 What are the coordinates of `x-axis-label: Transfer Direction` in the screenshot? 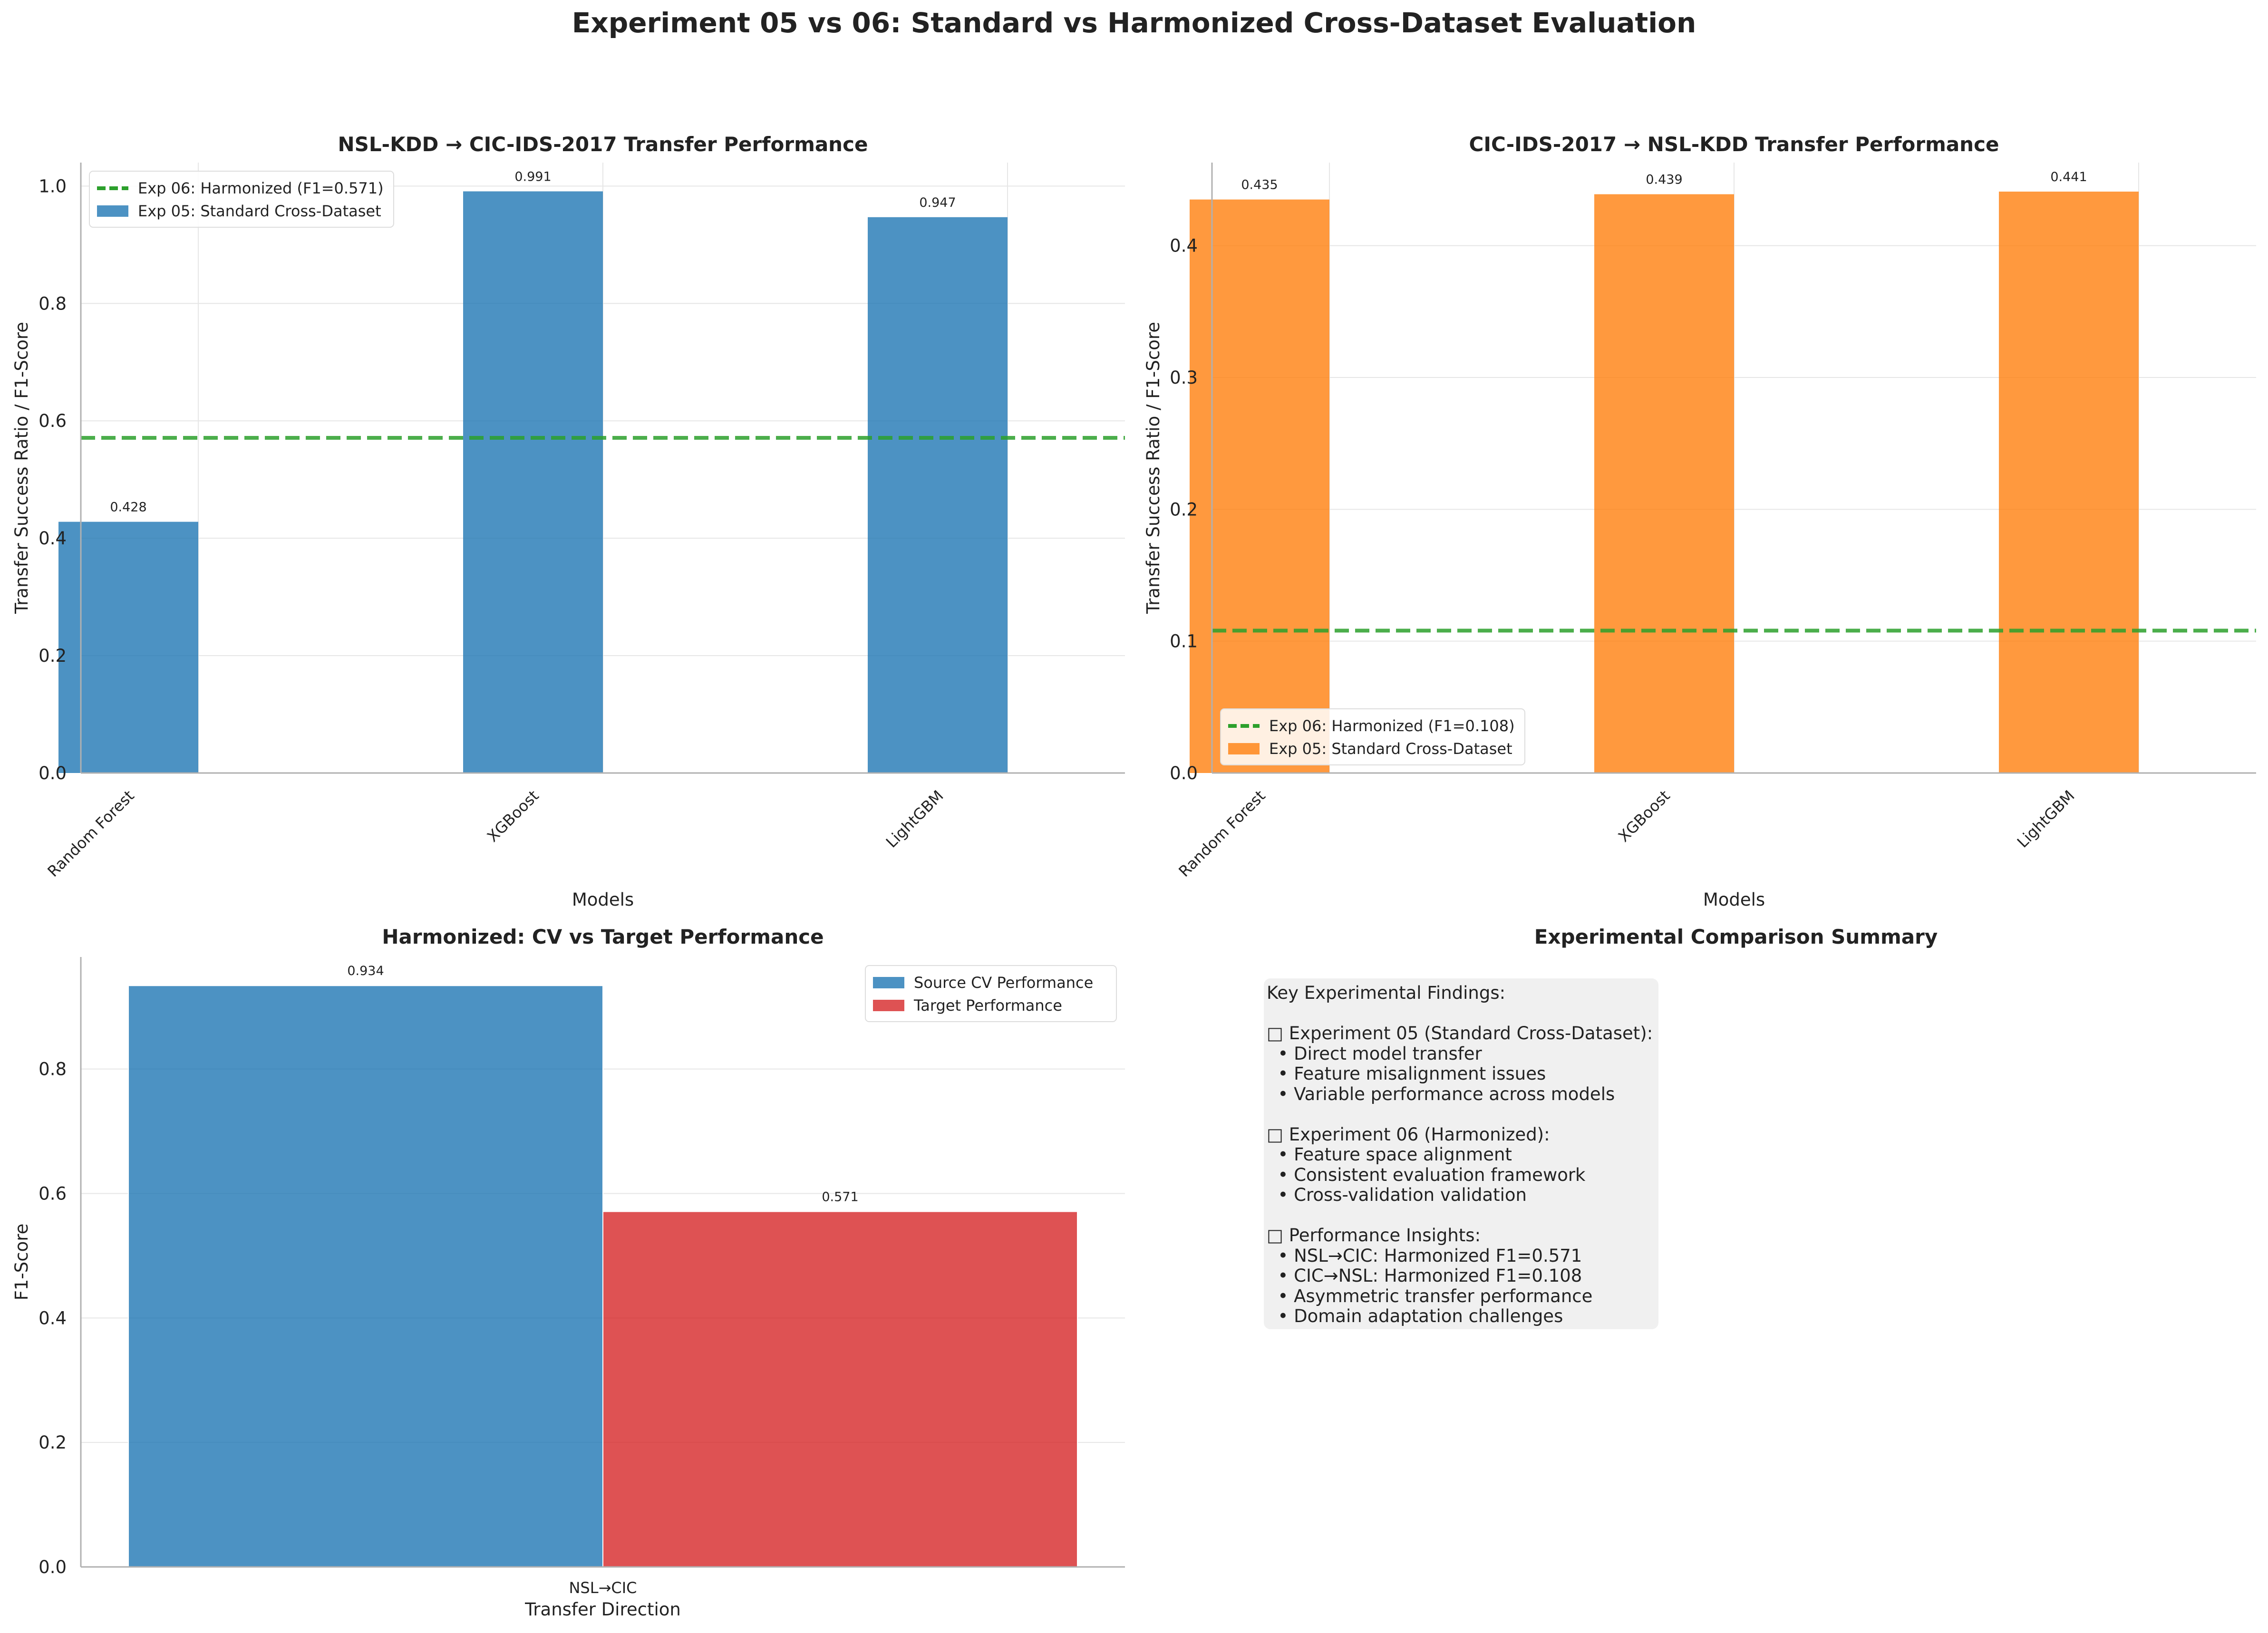 It's located at (603, 1609).